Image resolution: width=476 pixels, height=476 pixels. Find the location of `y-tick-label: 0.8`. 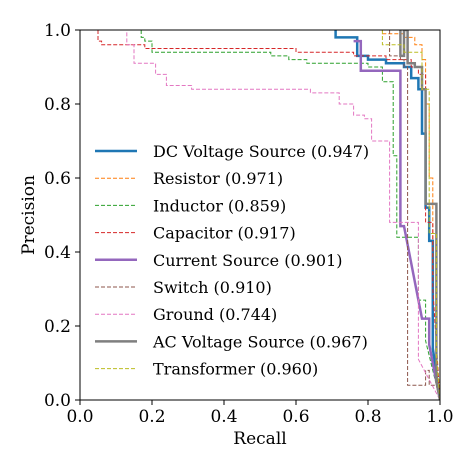

y-tick-label: 0.8 is located at coordinates (57, 105).